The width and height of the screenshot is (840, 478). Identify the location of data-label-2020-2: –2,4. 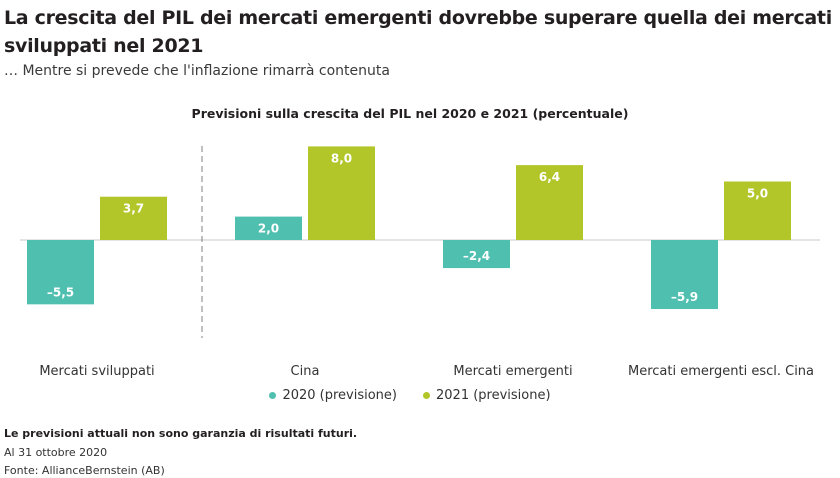
(476, 256).